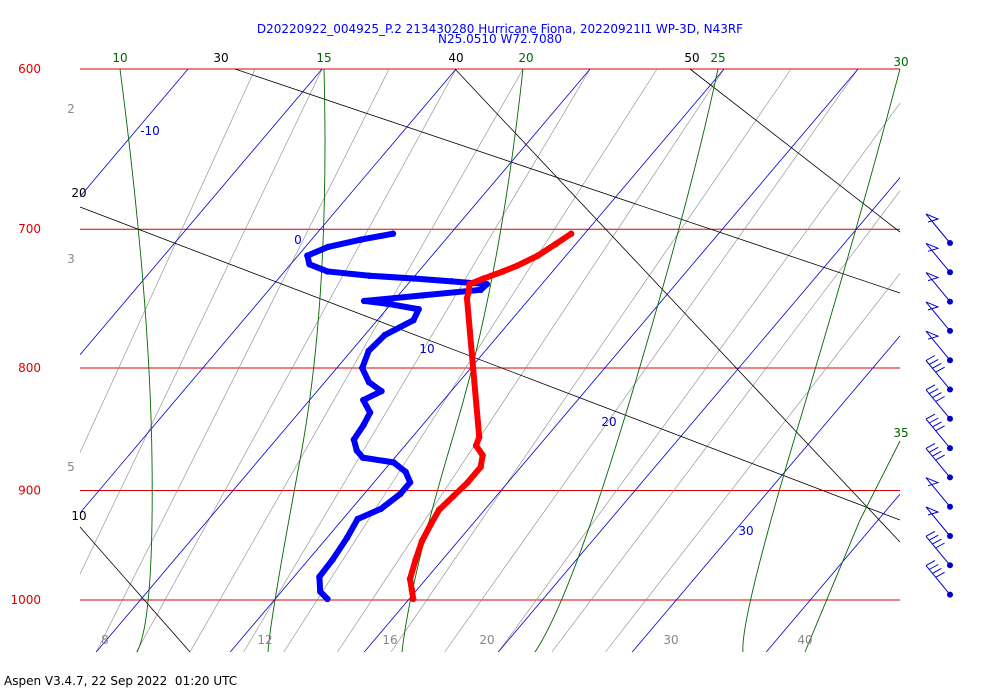 The width and height of the screenshot is (1000, 700). Describe the element at coordinates (29, 69) in the screenshot. I see `pressure-label-600: 600` at that location.